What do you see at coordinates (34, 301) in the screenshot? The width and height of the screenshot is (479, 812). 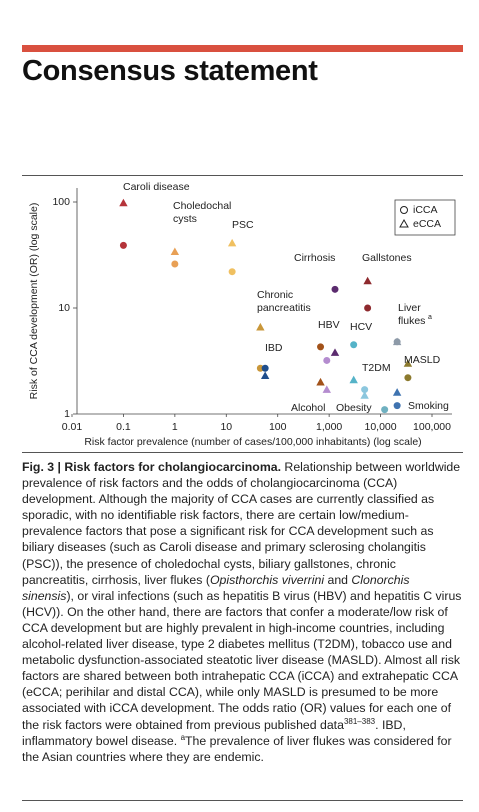 I see `y-axis-title: Risk of CCA development (OR) (log scale)` at bounding box center [34, 301].